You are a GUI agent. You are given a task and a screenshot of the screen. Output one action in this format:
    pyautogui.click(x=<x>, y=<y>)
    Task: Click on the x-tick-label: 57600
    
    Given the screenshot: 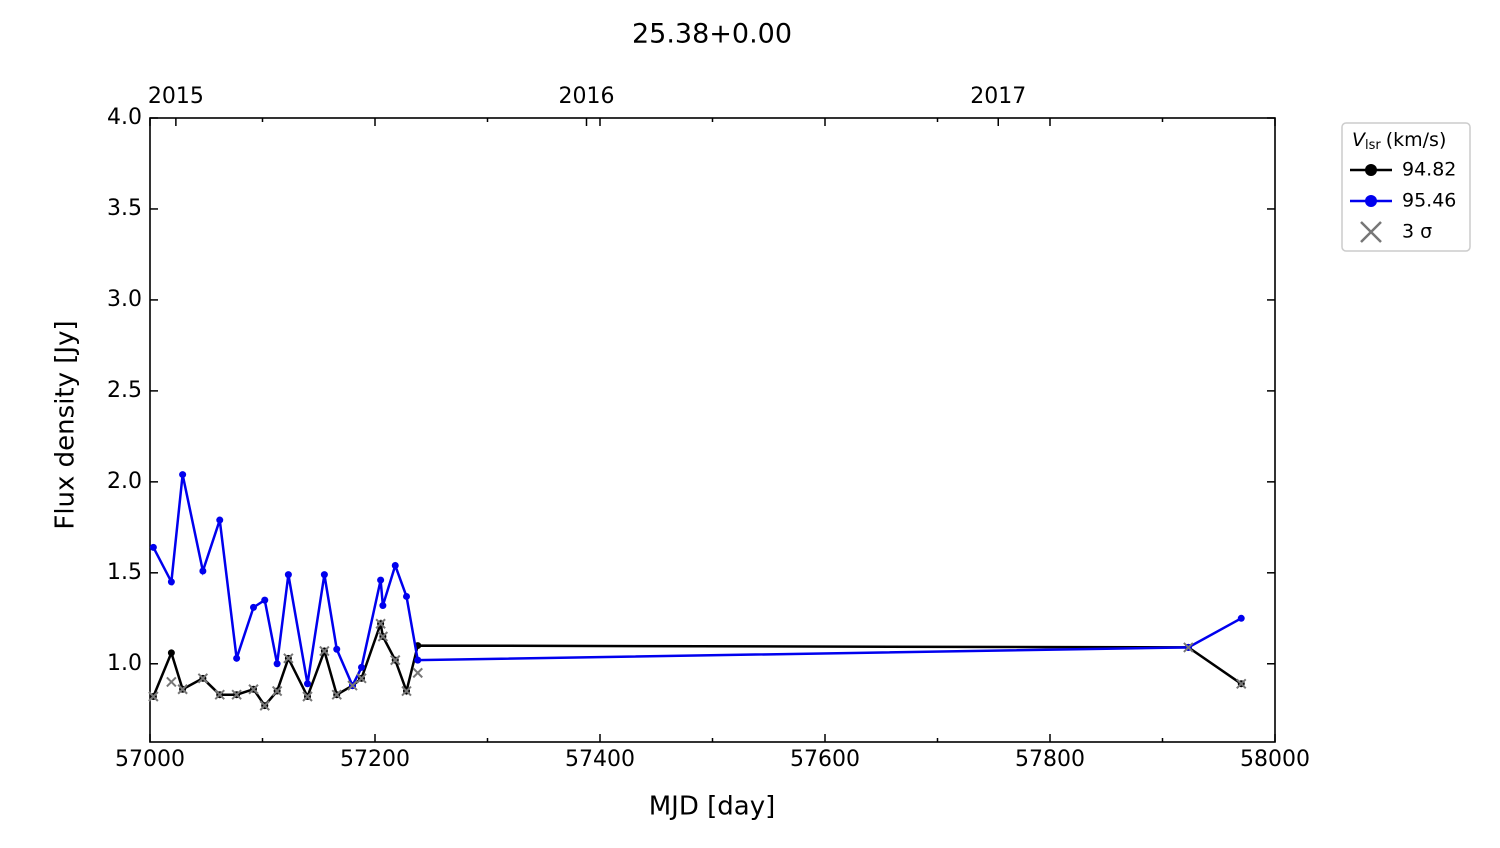 What is the action you would take?
    pyautogui.click(x=825, y=759)
    